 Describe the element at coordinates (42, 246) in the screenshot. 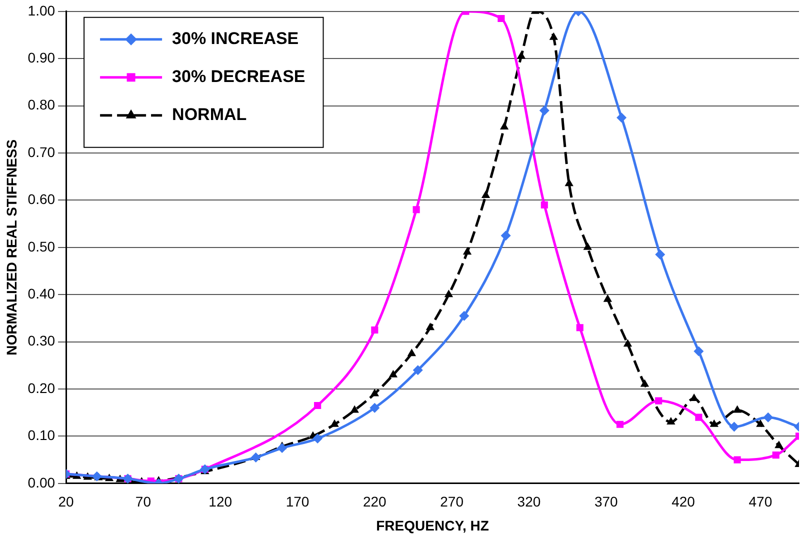

I see `y-tick-label: 0.50` at that location.